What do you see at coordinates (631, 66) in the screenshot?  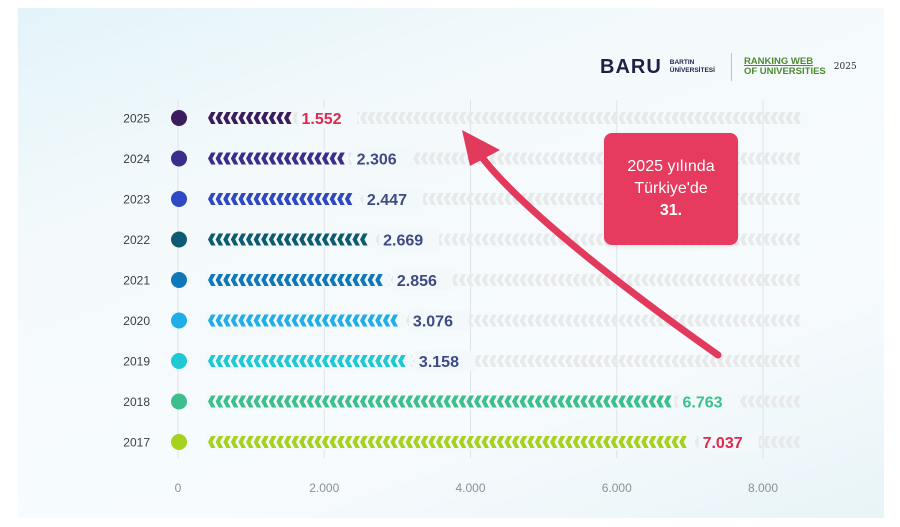 I see `baru-logo: BARU` at bounding box center [631, 66].